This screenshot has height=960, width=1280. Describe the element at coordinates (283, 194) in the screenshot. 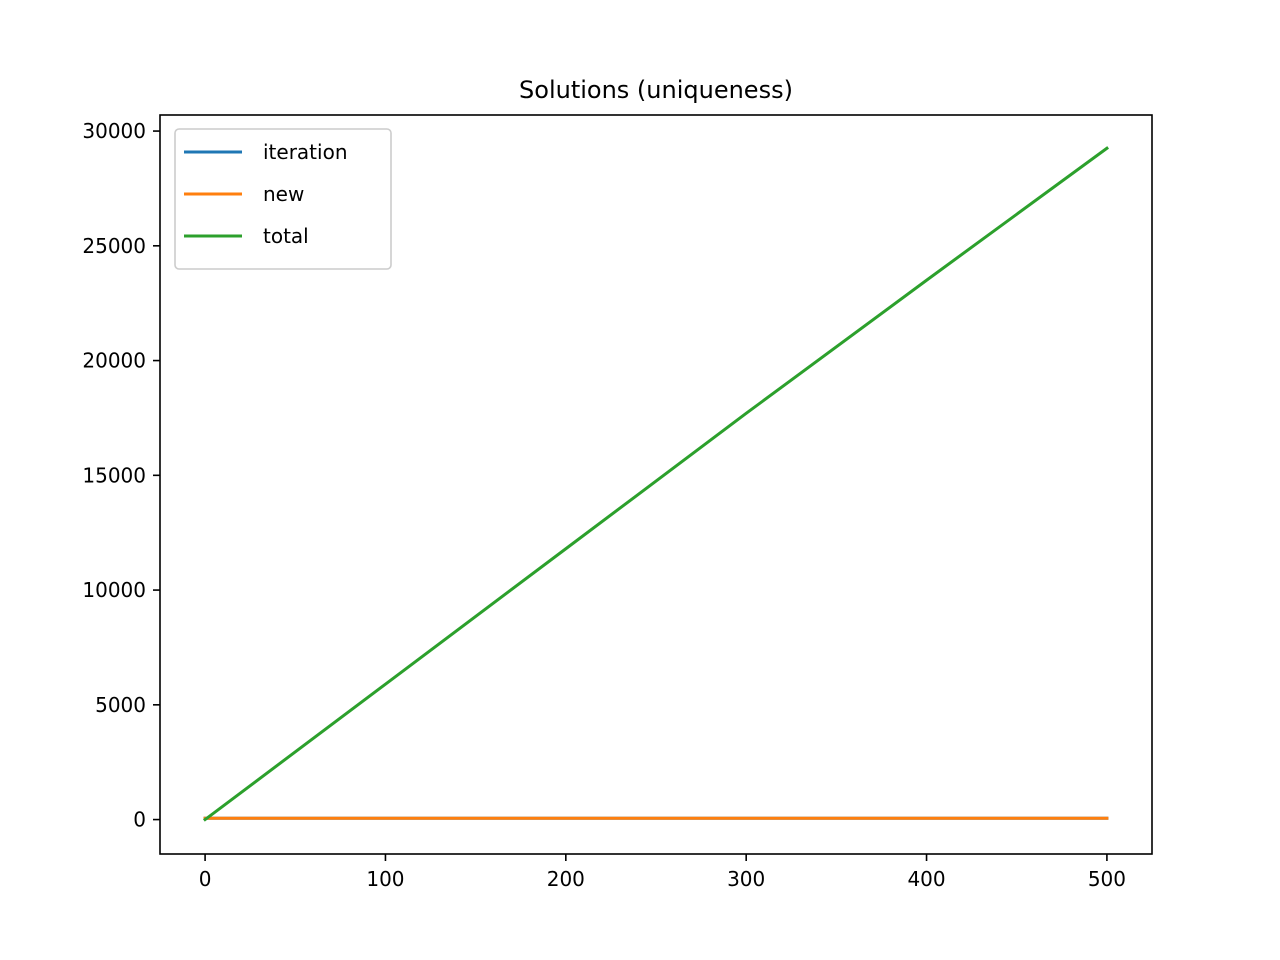

I see `legend-label-new: new` at that location.